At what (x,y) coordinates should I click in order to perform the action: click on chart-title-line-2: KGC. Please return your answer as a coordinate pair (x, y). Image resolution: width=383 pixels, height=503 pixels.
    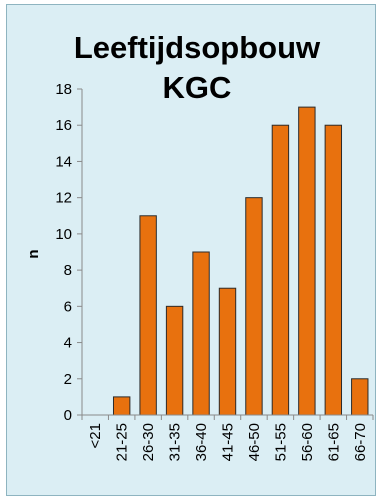
    Looking at the image, I should click on (197, 87).